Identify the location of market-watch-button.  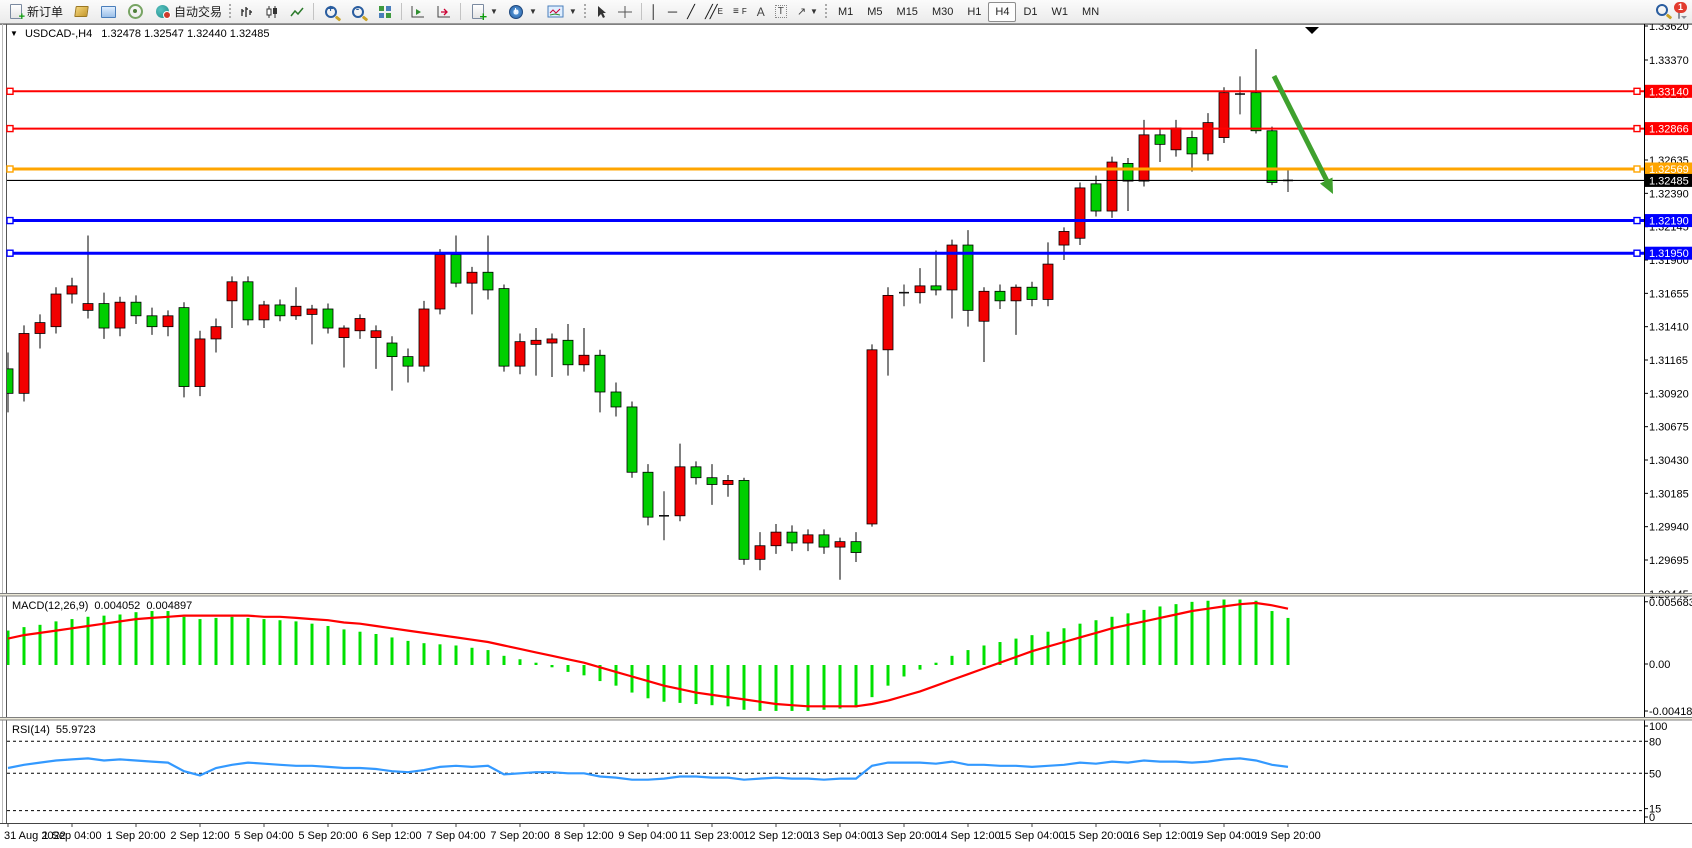
(81, 12).